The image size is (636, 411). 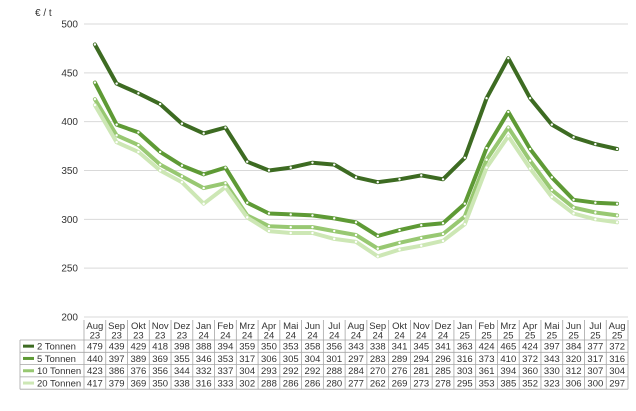 I want to click on data-label: 295, so click(x=465, y=383).